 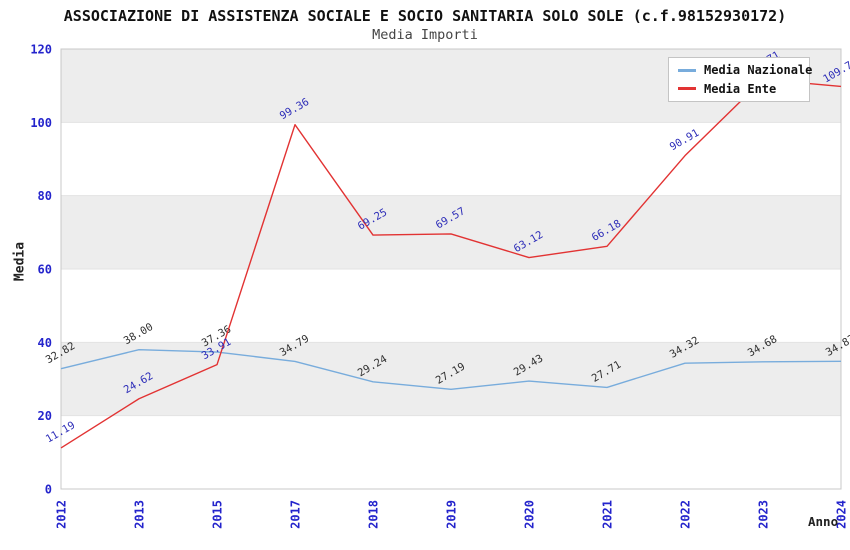 What do you see at coordinates (140, 514) in the screenshot?
I see `x-tick-label: 2013` at bounding box center [140, 514].